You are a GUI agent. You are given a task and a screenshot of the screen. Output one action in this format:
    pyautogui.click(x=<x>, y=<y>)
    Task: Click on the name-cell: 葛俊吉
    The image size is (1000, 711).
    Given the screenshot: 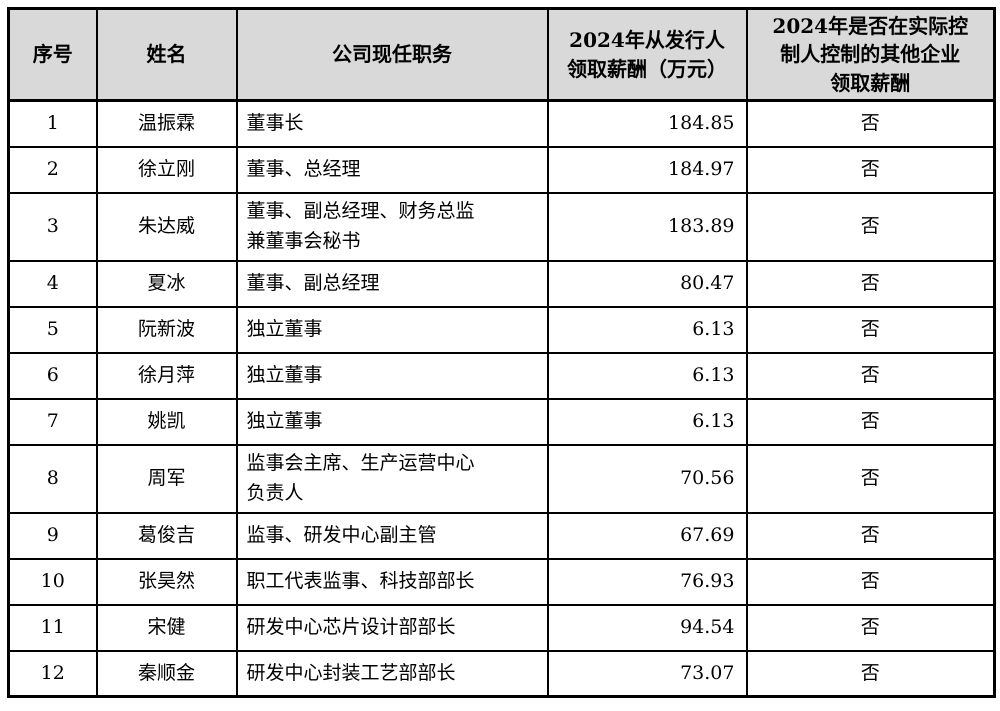 What is the action you would take?
    pyautogui.click(x=166, y=535)
    